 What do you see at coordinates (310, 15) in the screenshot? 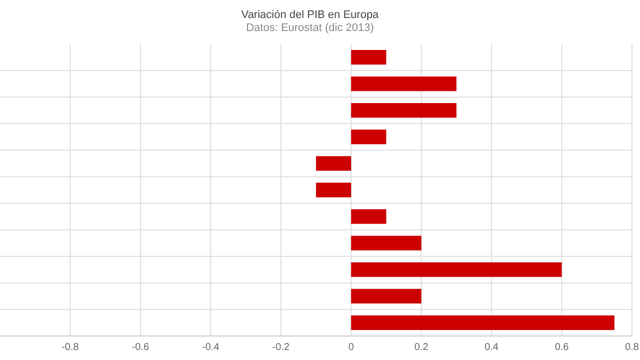
I see `chart-title: Variación del PIB en Europa` at bounding box center [310, 15].